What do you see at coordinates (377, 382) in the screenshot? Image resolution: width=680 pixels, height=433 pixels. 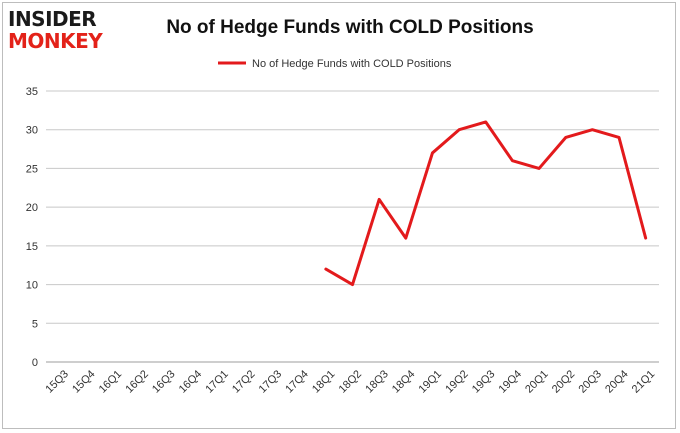 I see `x-tick-label: 18Q3` at bounding box center [377, 382].